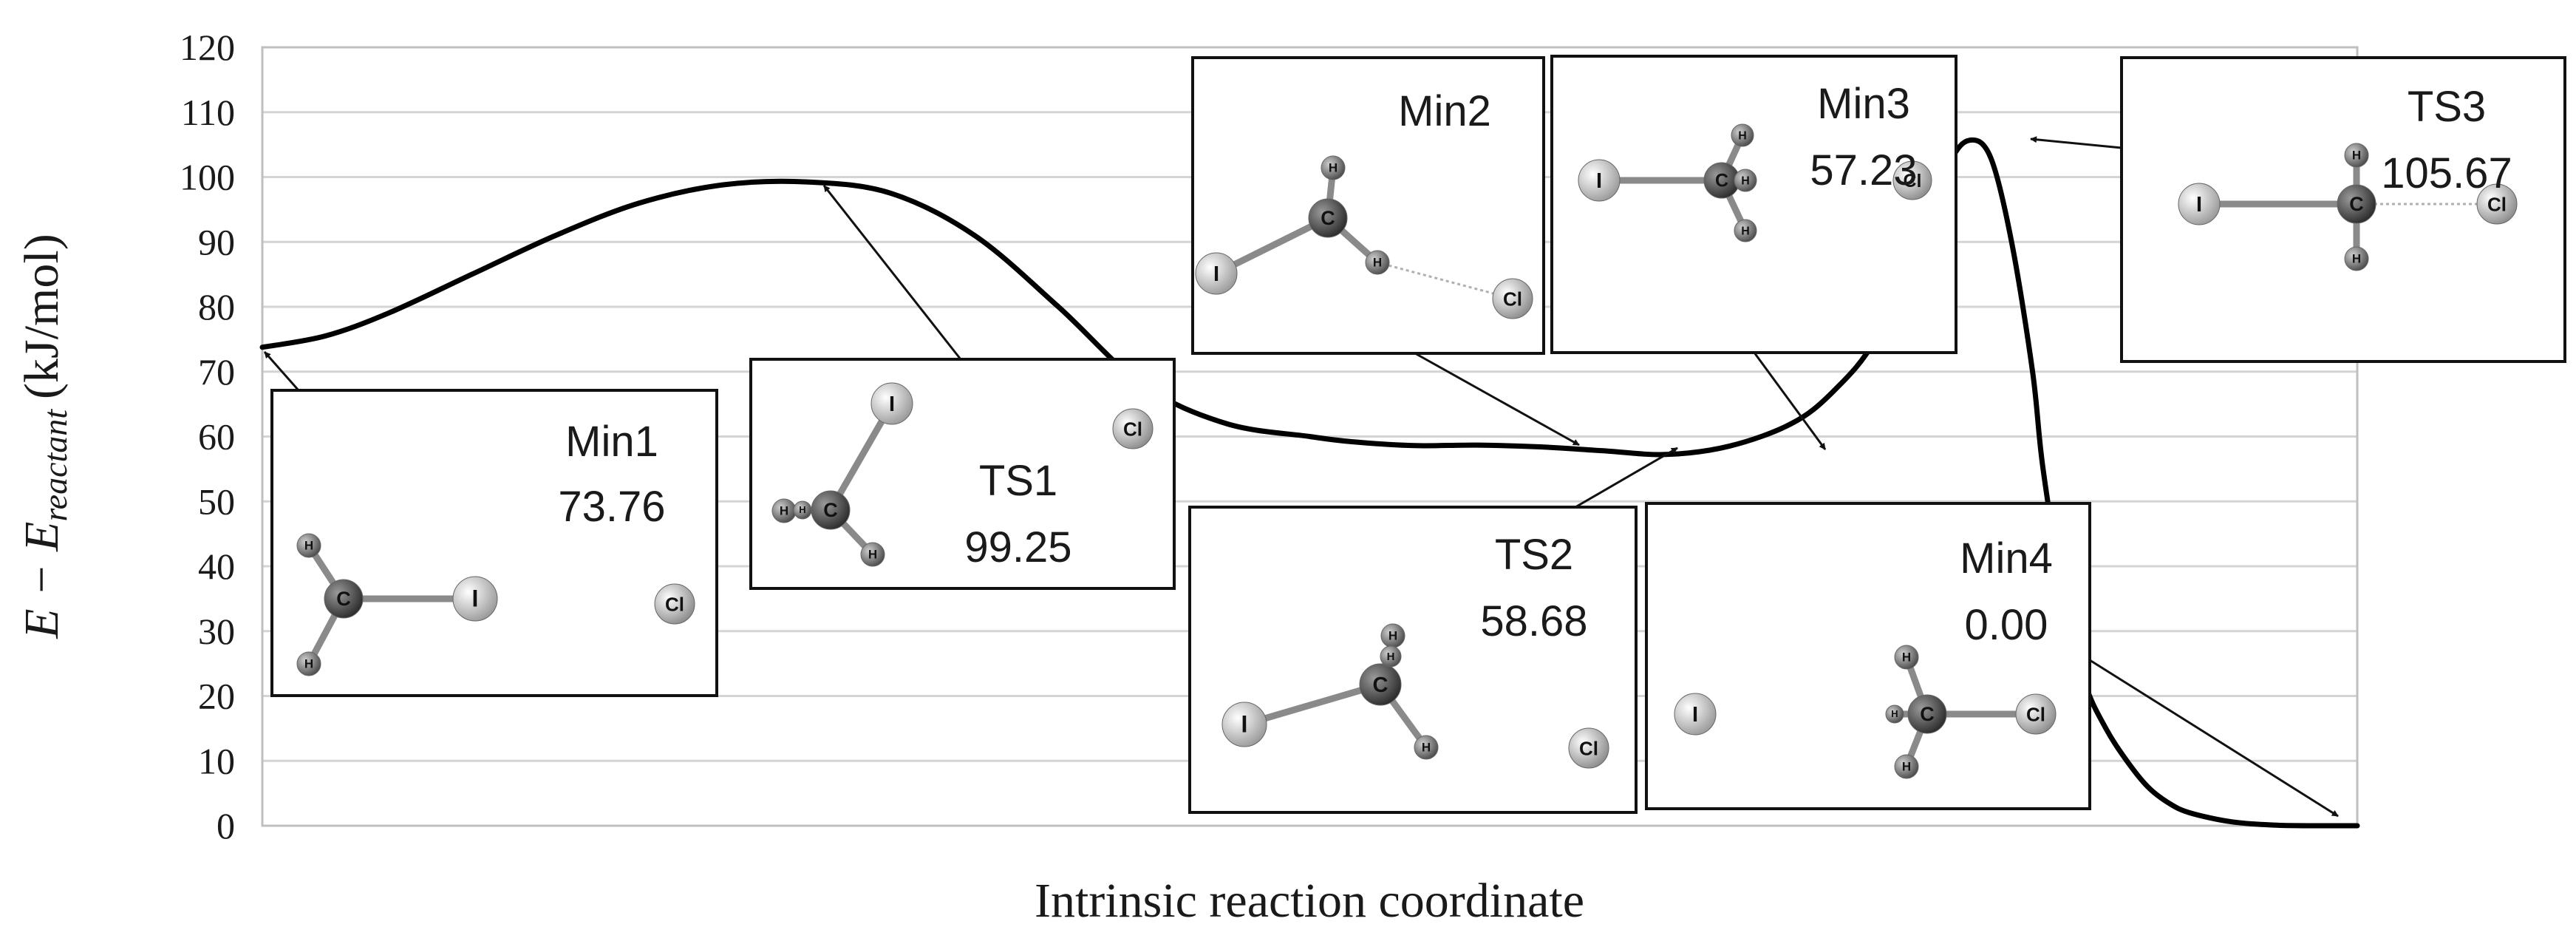 This screenshot has width=2576, height=944. Describe the element at coordinates (216, 632) in the screenshot. I see `y-tick-label: 30` at that location.